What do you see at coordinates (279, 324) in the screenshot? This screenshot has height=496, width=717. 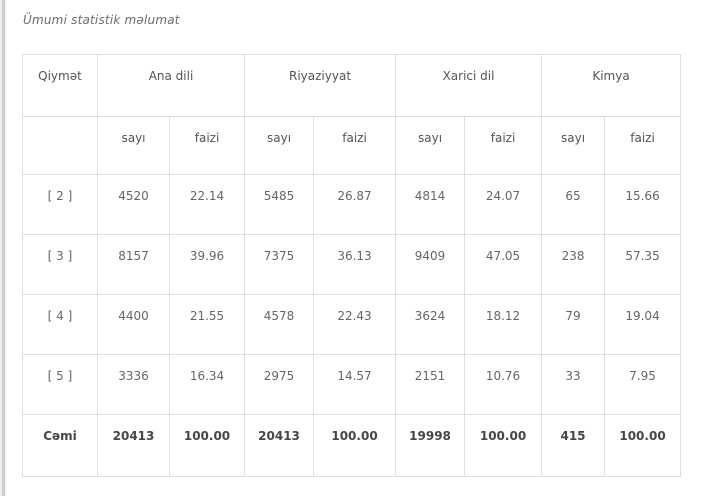 I see `value-cell: 4578` at bounding box center [279, 324].